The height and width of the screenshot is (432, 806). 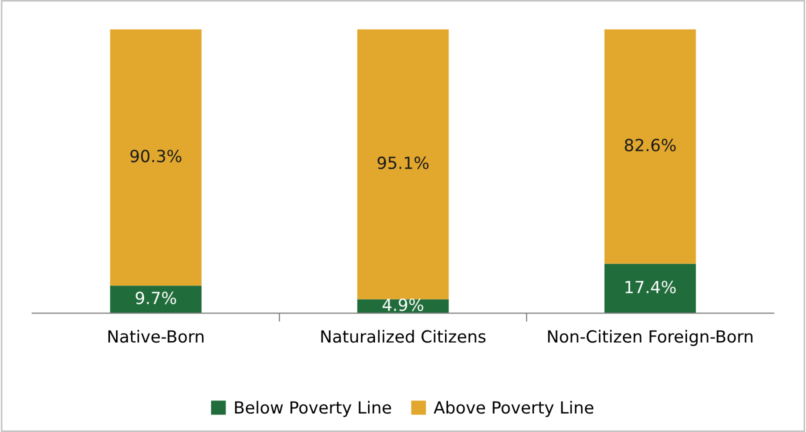 I want to click on legend-label: Above Poverty Line, so click(x=514, y=408).